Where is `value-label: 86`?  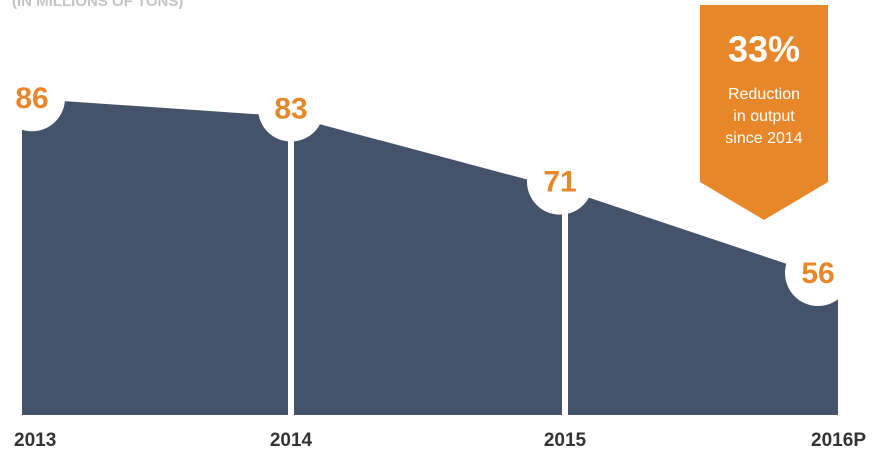
value-label: 86 is located at coordinates (31, 98).